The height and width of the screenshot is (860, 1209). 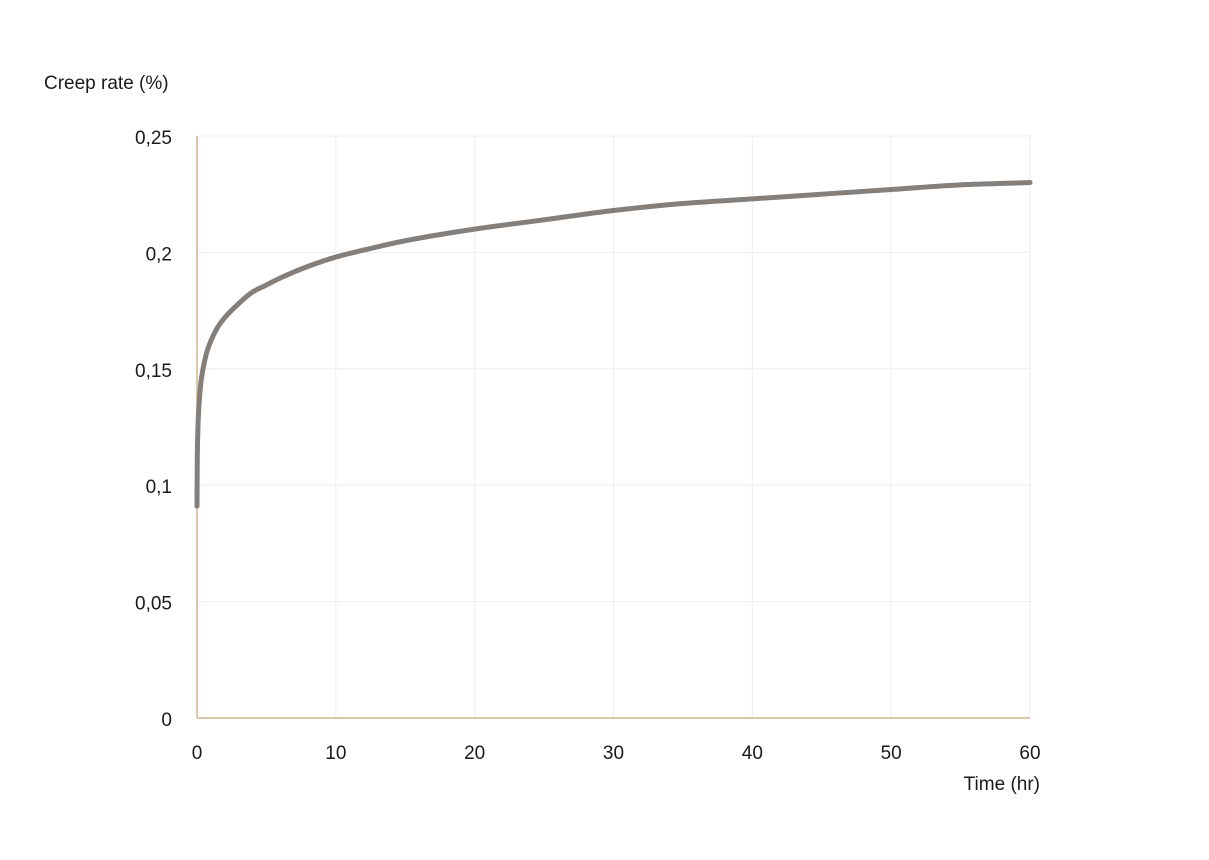 What do you see at coordinates (153, 604) in the screenshot?
I see `y-tick-label: 0,05` at bounding box center [153, 604].